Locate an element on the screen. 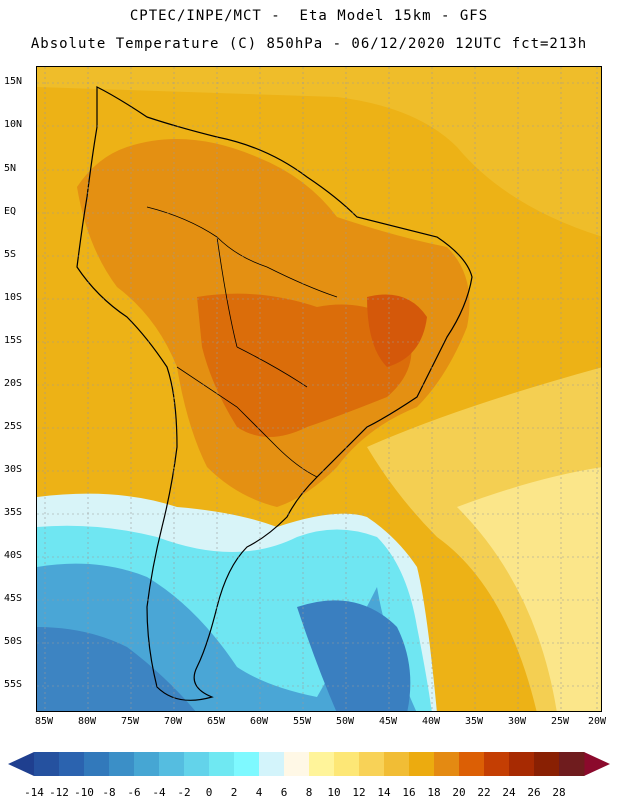  colorbar-tick-label: 16 is located at coordinates (409, 792).